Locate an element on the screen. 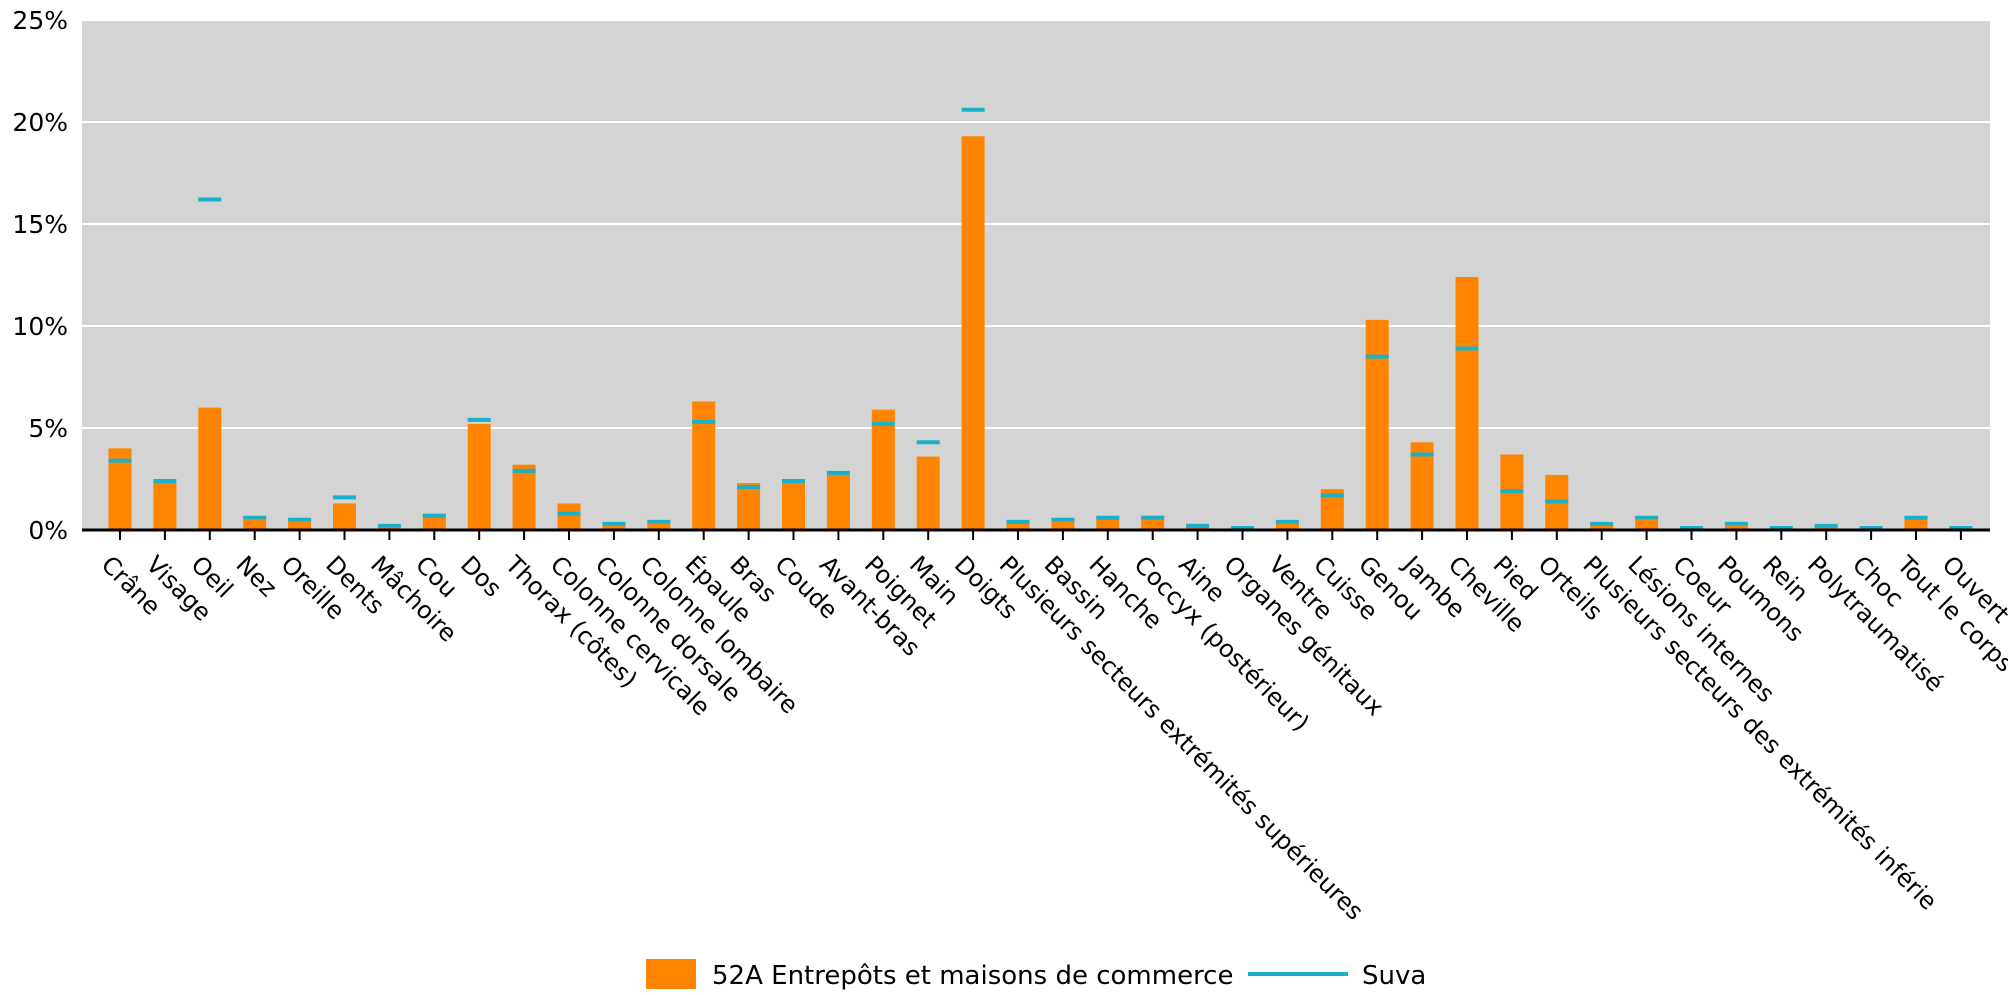  x-tick-label: Nez is located at coordinates (256, 576).